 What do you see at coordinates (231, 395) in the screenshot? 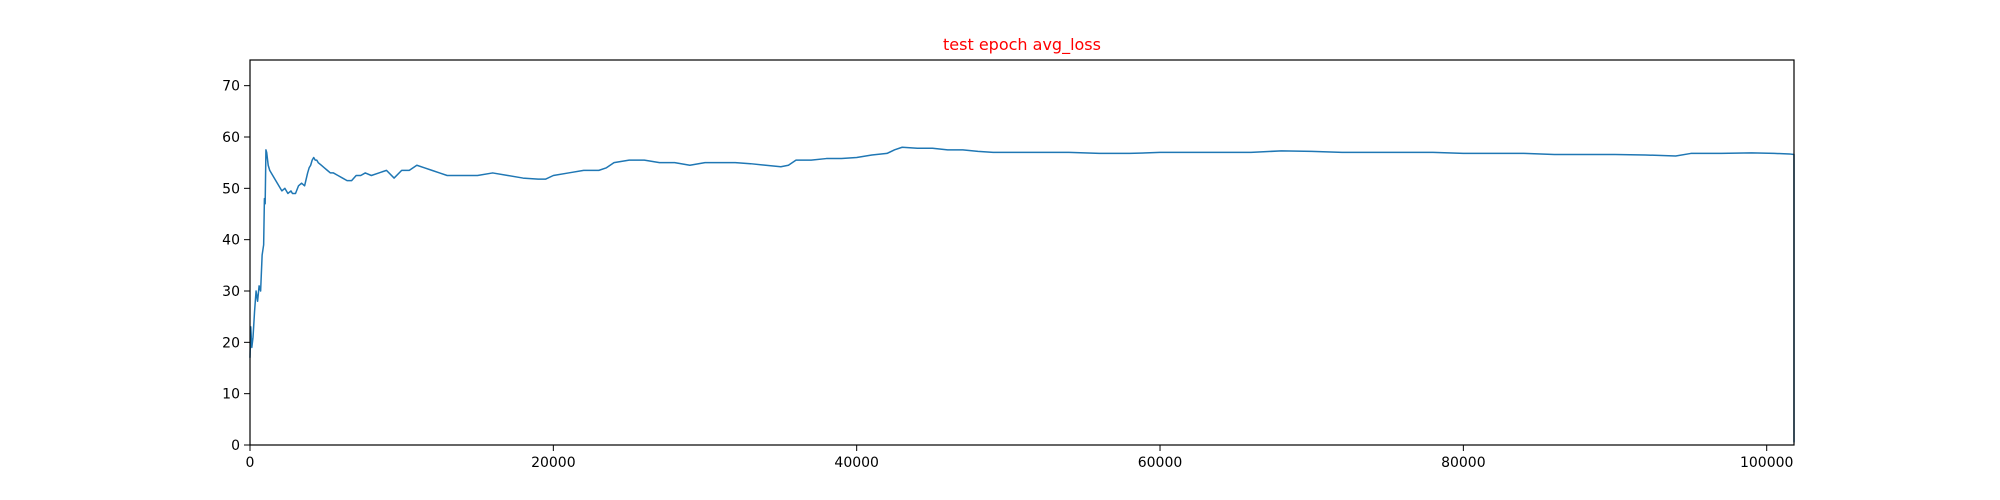
I see `y-tick-label: 10` at bounding box center [231, 395].